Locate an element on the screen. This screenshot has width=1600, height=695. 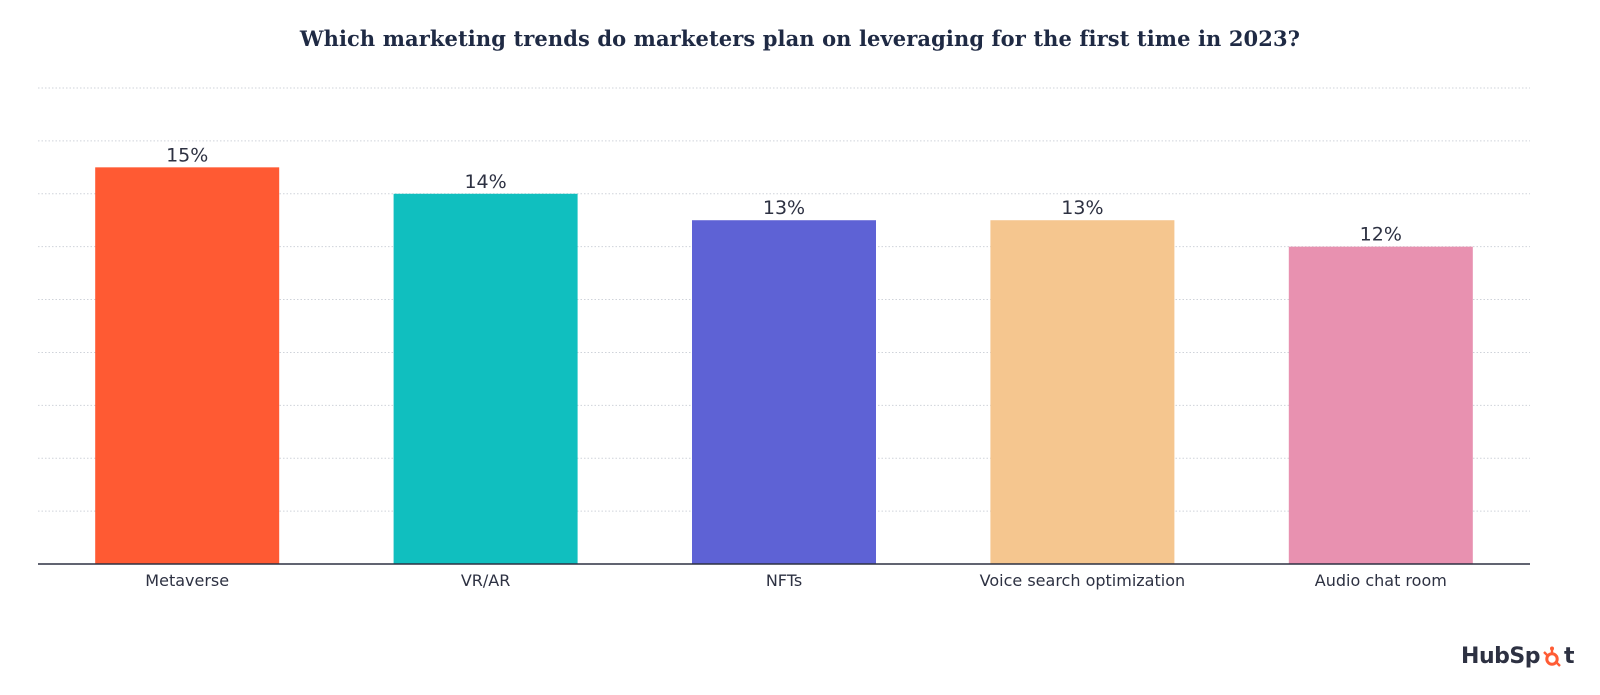
logo-text-part1: HubSp is located at coordinates (1500, 656).